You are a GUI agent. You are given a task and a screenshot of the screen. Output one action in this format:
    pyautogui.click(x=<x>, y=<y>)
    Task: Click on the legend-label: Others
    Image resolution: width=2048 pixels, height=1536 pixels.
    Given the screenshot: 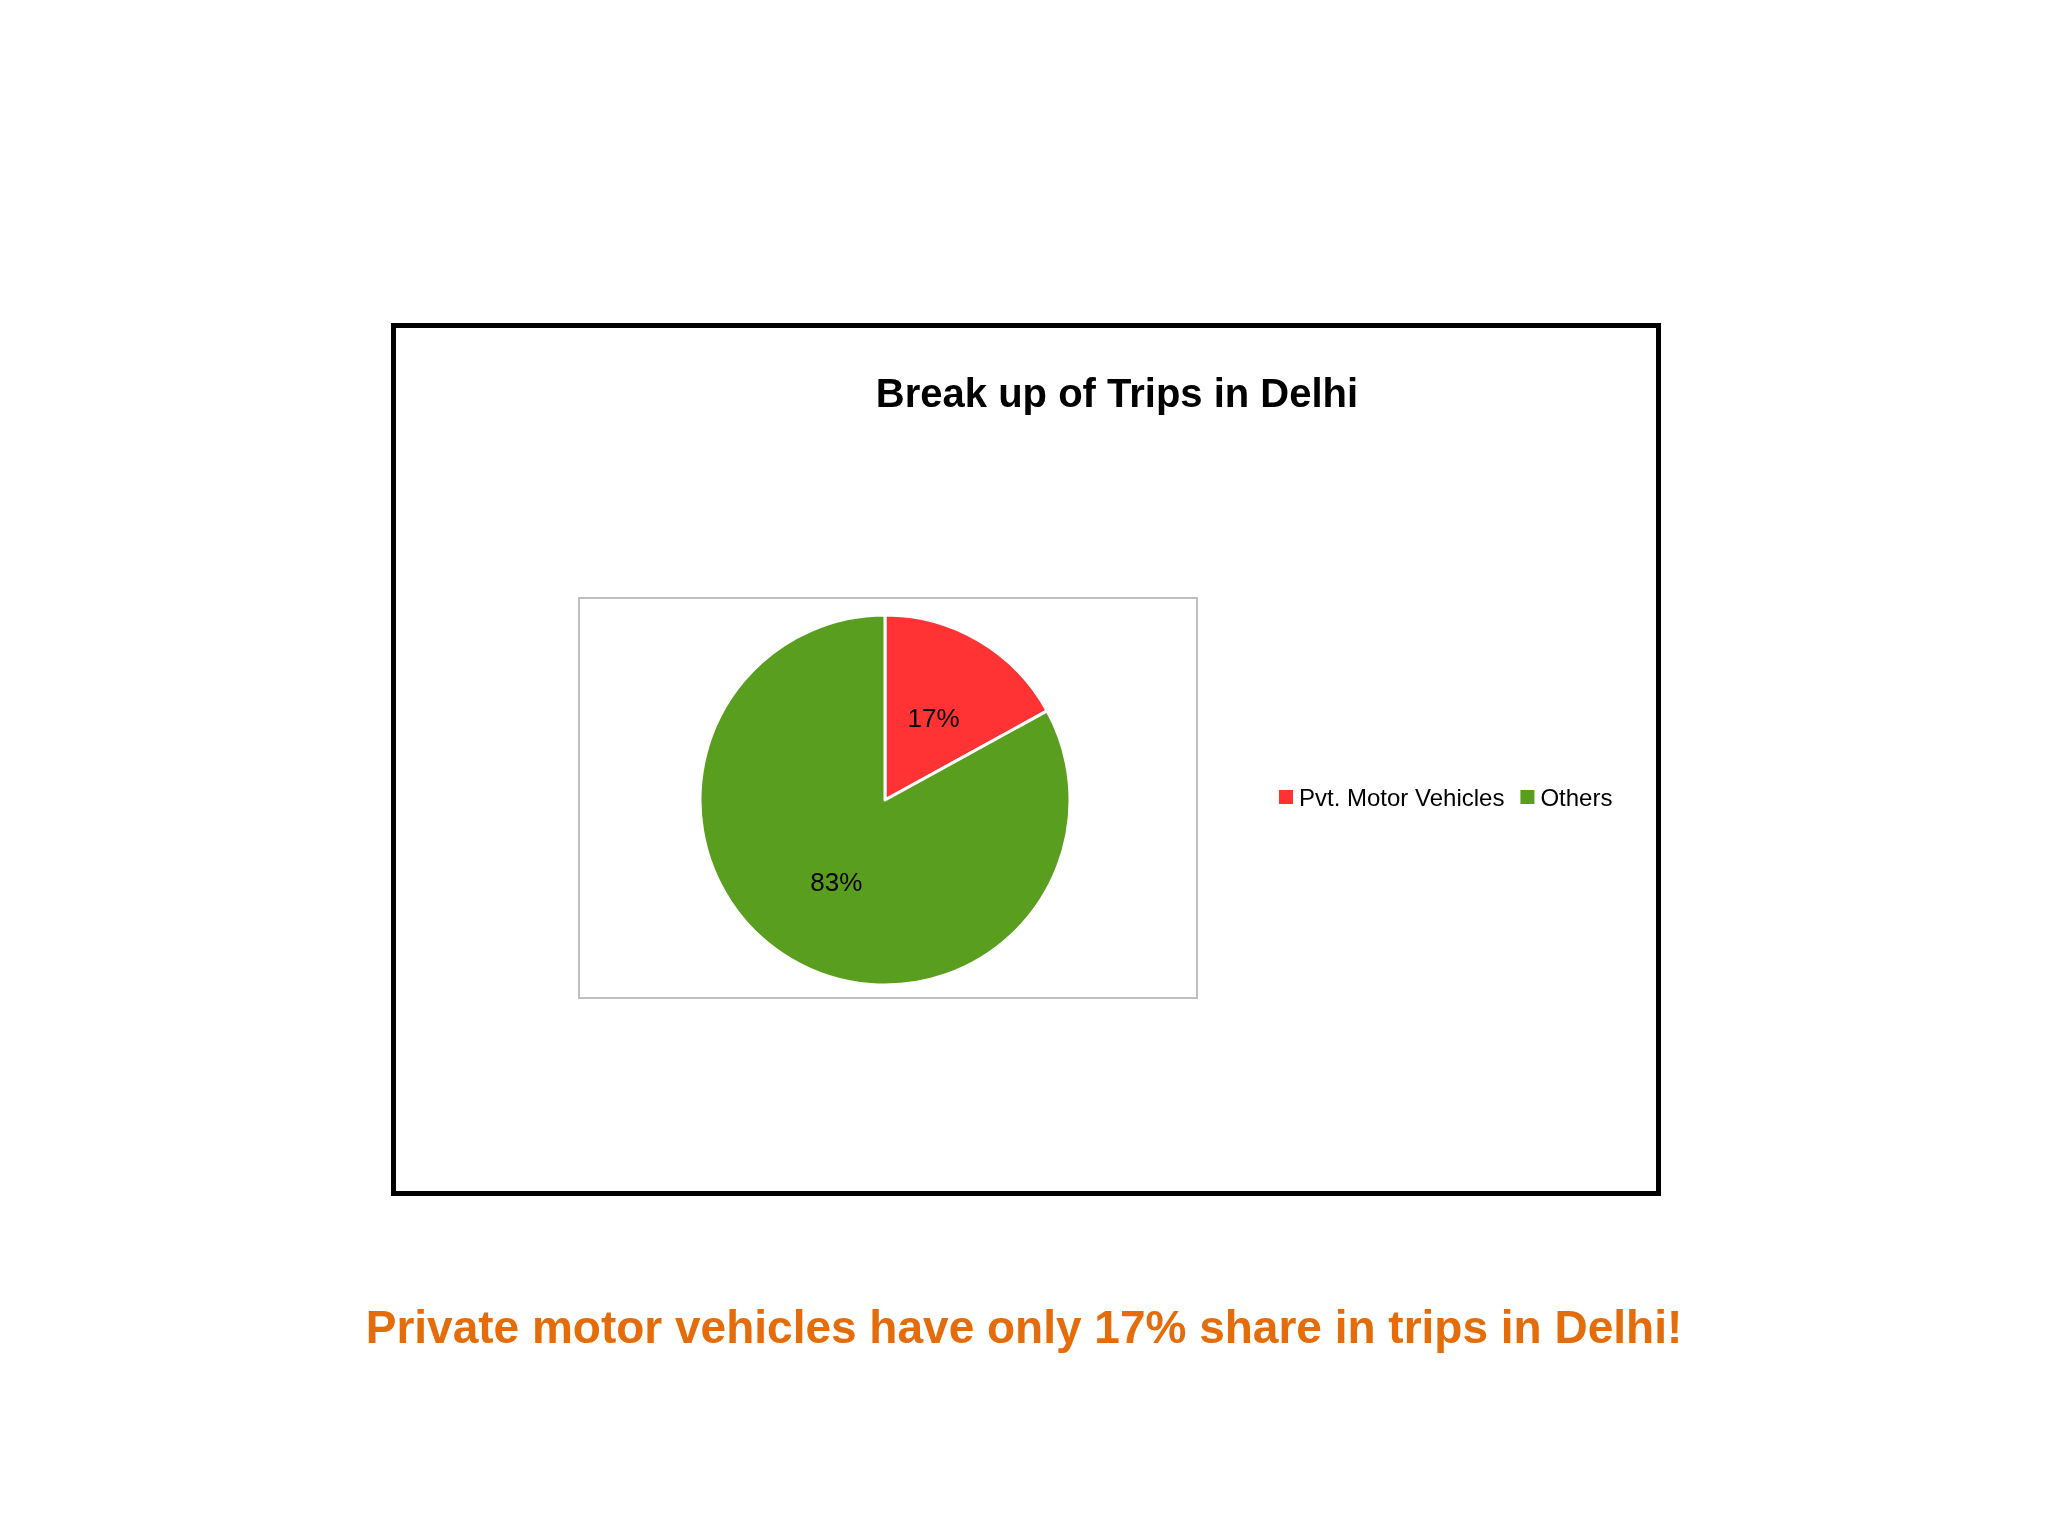 What is the action you would take?
    pyautogui.click(x=1576, y=797)
    